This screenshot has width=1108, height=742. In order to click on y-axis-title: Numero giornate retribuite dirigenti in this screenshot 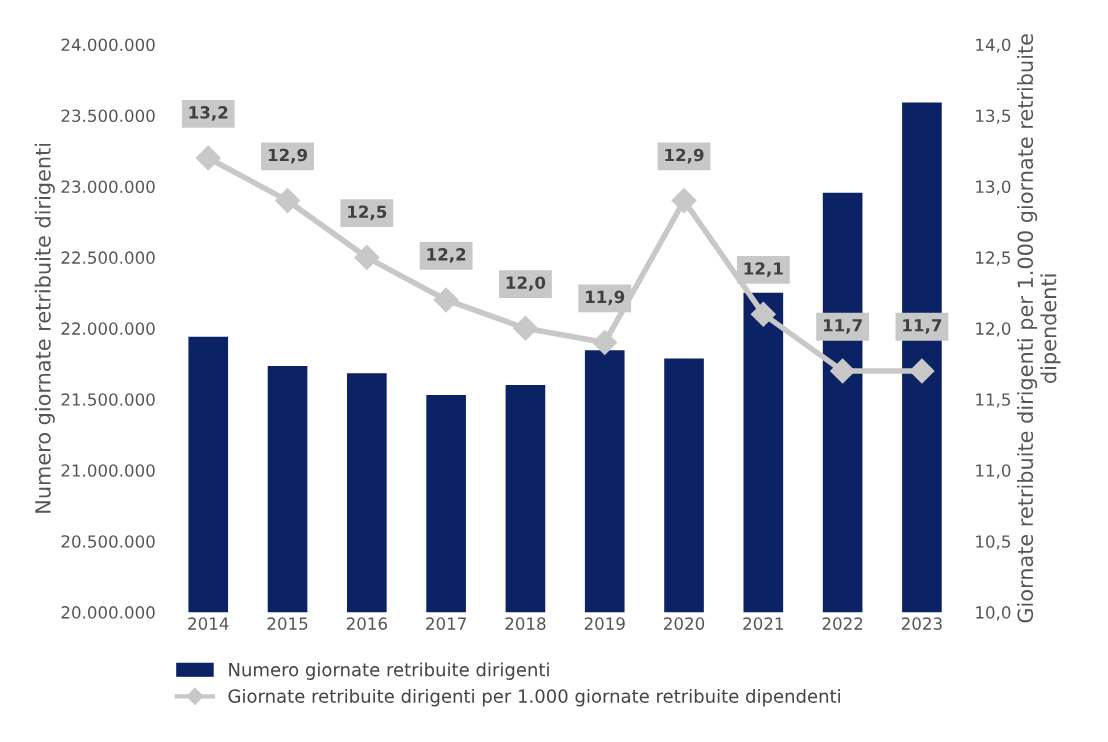, I will do `click(44, 328)`.